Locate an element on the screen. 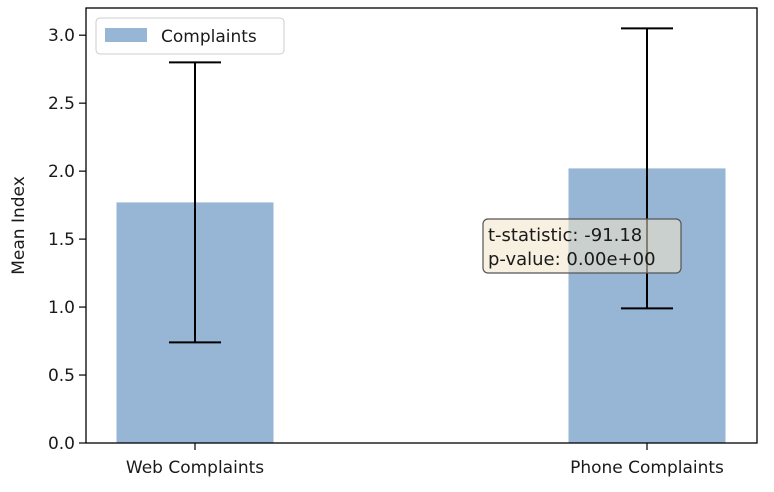 Image resolution: width=774 pixels, height=492 pixels. y-tick-label: 1.0 is located at coordinates (61, 308).